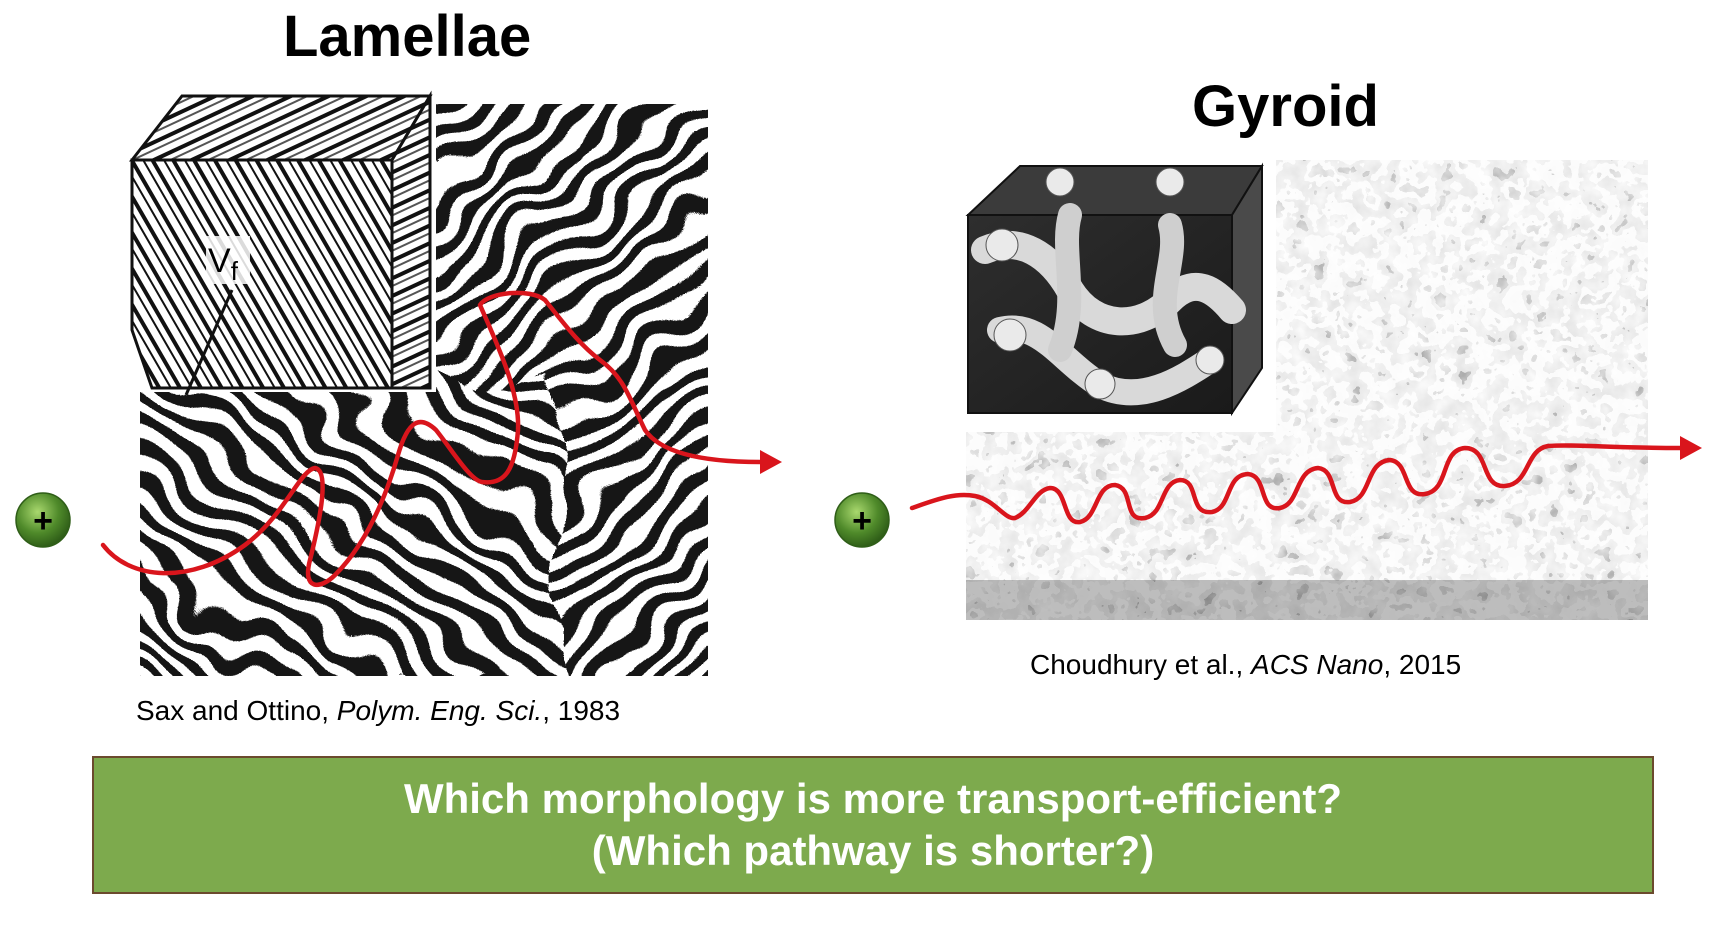  I want to click on lamellae-pathway-arrow-head-icon, so click(771, 462).